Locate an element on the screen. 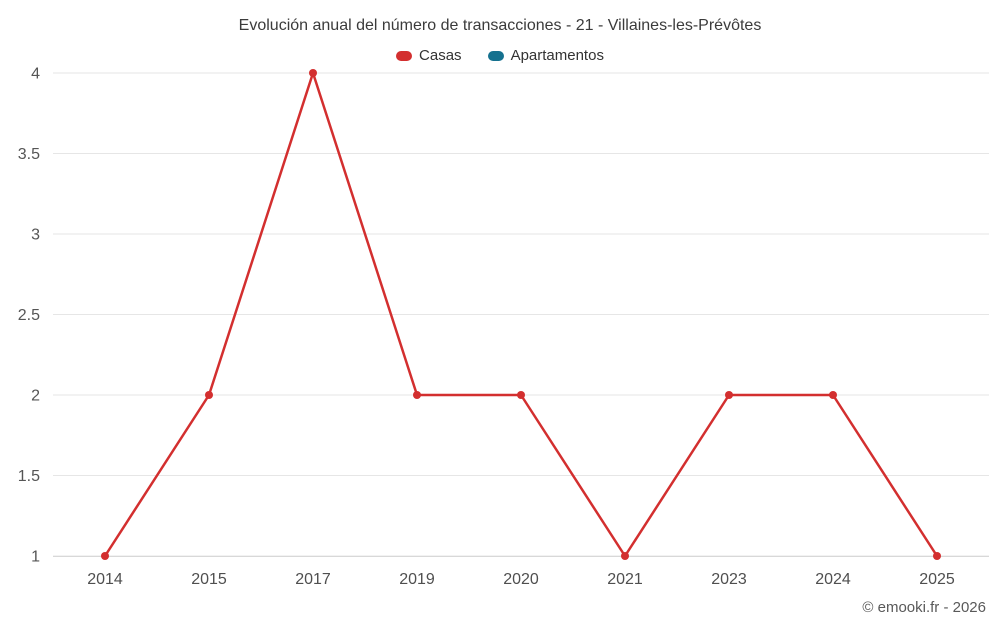 The height and width of the screenshot is (625, 1000). x-axis-label: 2024 is located at coordinates (833, 579).